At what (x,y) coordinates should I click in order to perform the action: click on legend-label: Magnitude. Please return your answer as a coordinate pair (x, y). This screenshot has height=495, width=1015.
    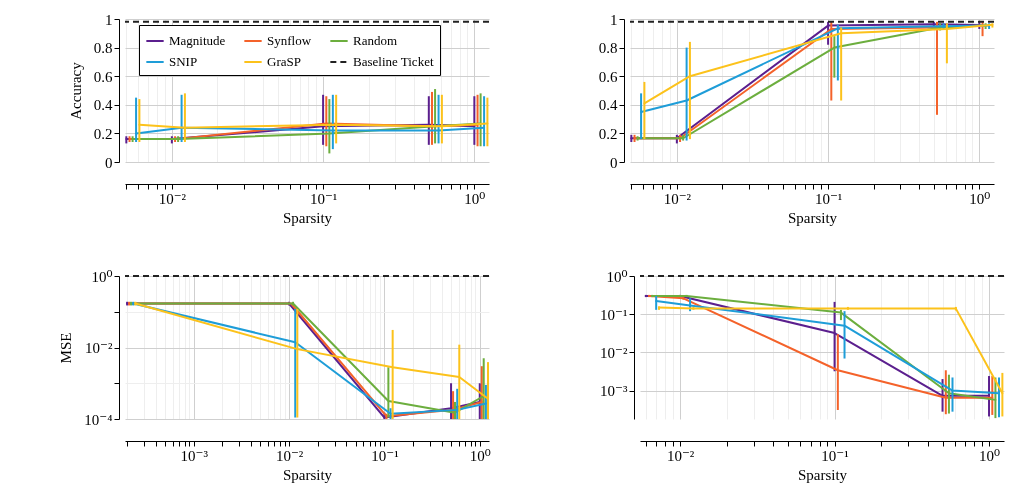
    Looking at the image, I should click on (197, 40).